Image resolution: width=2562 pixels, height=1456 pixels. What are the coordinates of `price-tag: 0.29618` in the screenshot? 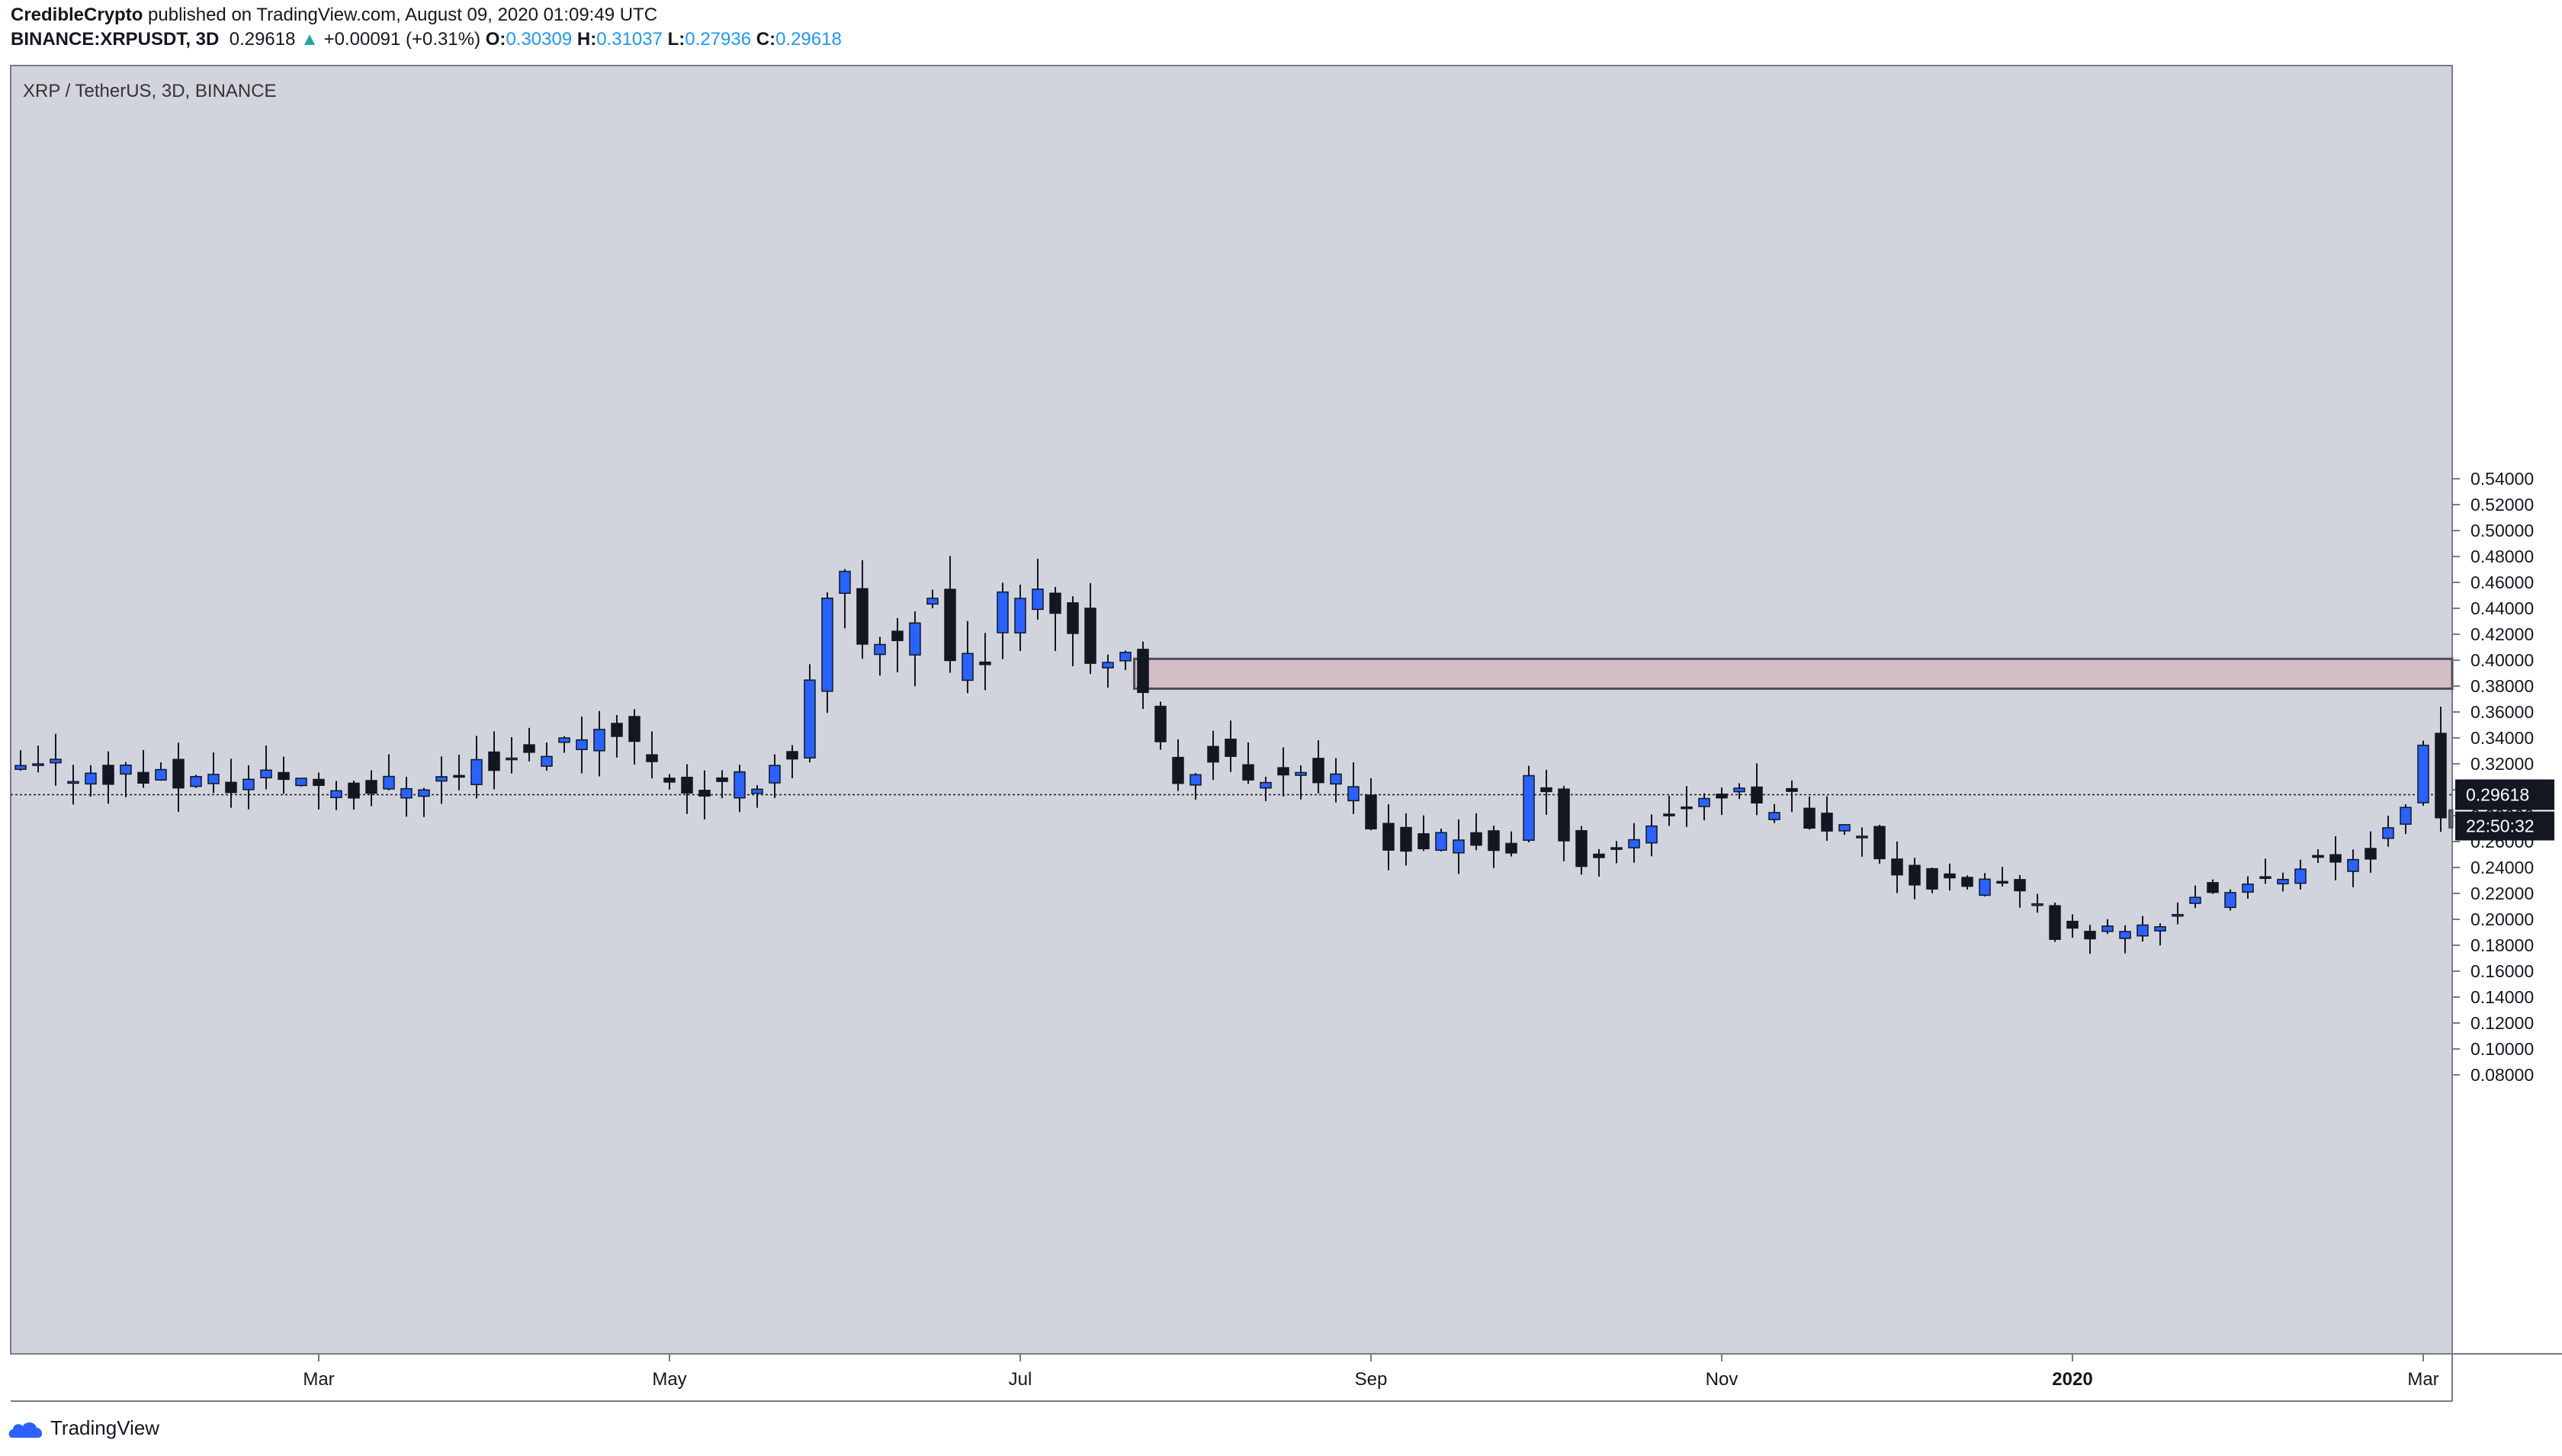 It's located at (2497, 794).